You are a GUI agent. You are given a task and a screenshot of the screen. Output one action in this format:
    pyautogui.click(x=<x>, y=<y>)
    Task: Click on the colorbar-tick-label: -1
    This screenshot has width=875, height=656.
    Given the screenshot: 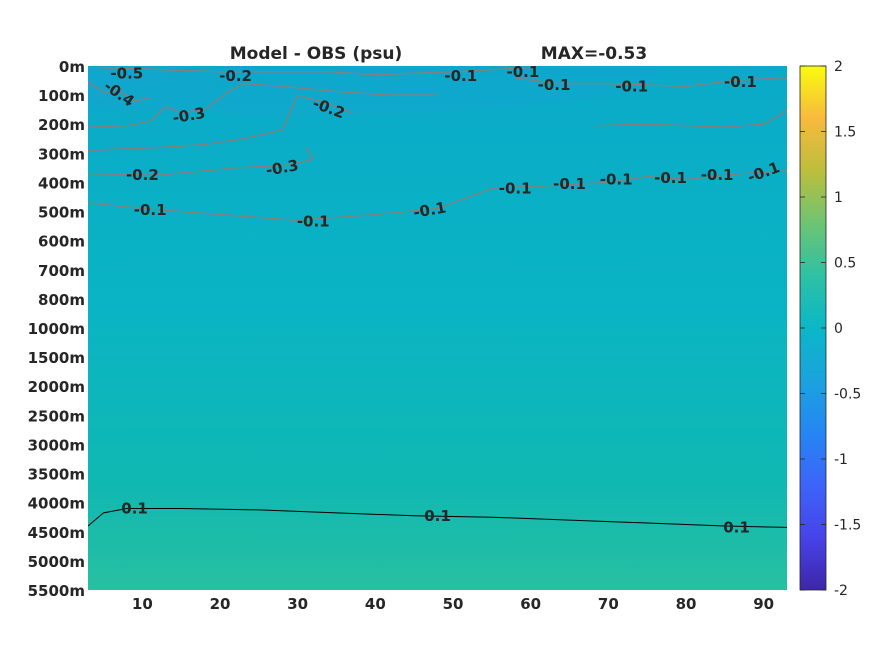 What is the action you would take?
    pyautogui.click(x=841, y=460)
    